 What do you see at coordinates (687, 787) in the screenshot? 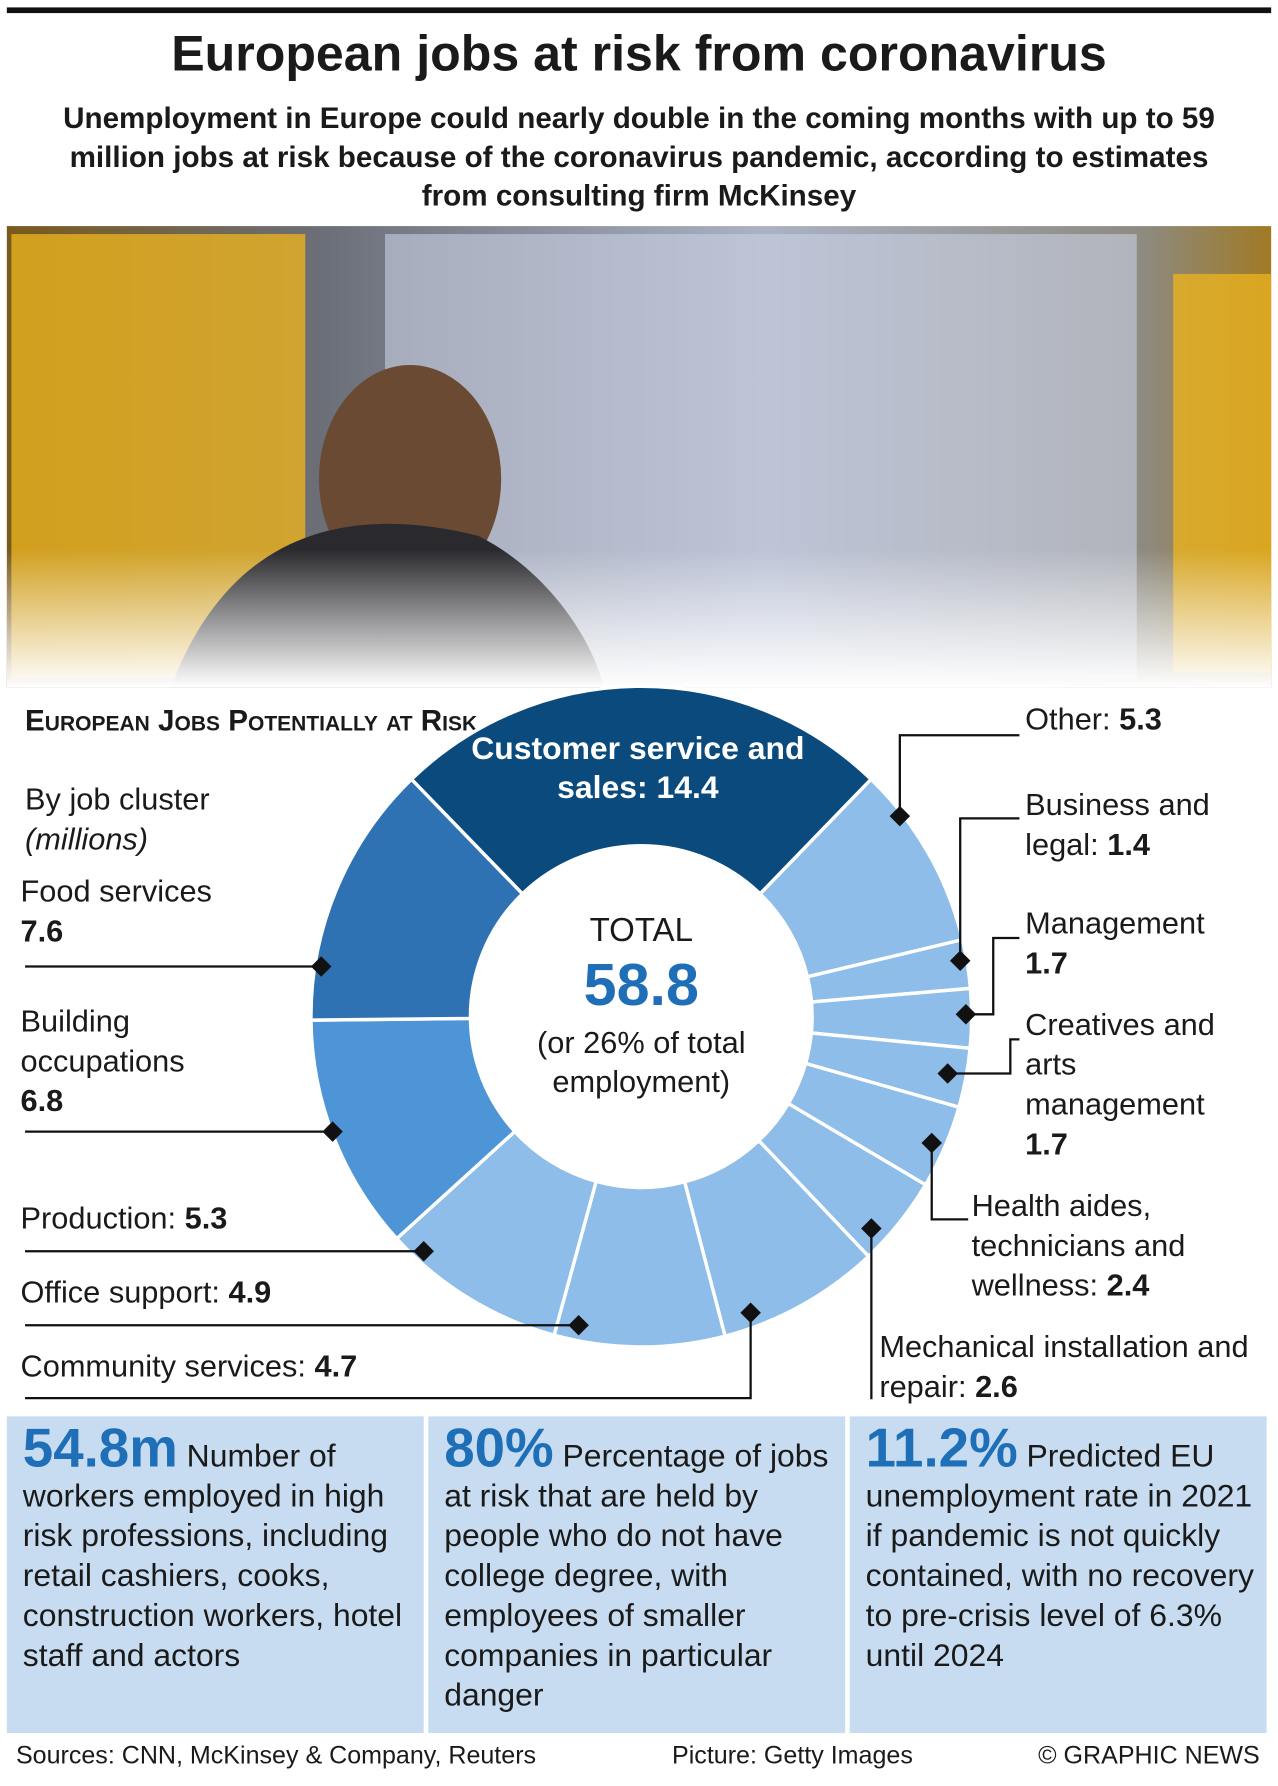
I see `slice-value: 14.4` at bounding box center [687, 787].